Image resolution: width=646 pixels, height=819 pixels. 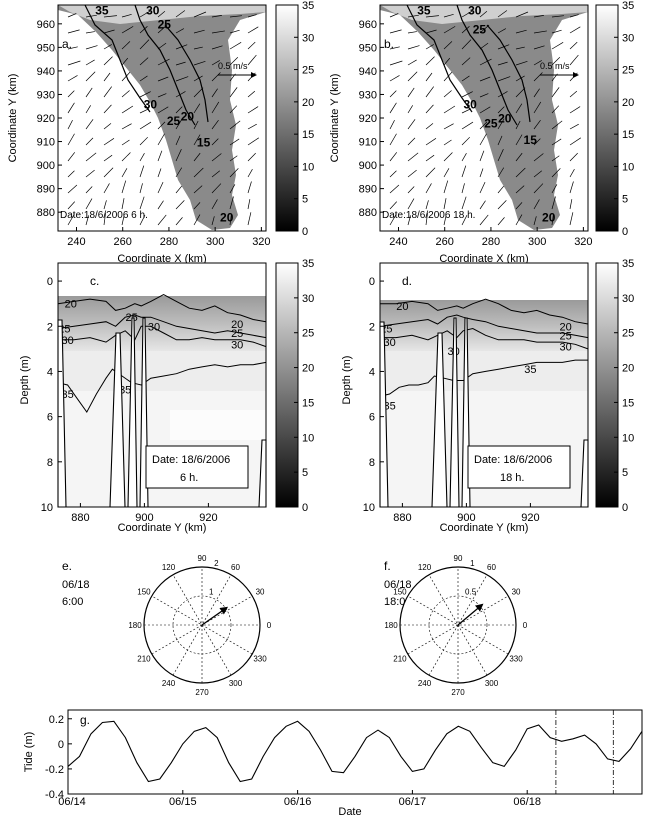 I want to click on y-tick-label: 0.2, so click(x=56, y=720).